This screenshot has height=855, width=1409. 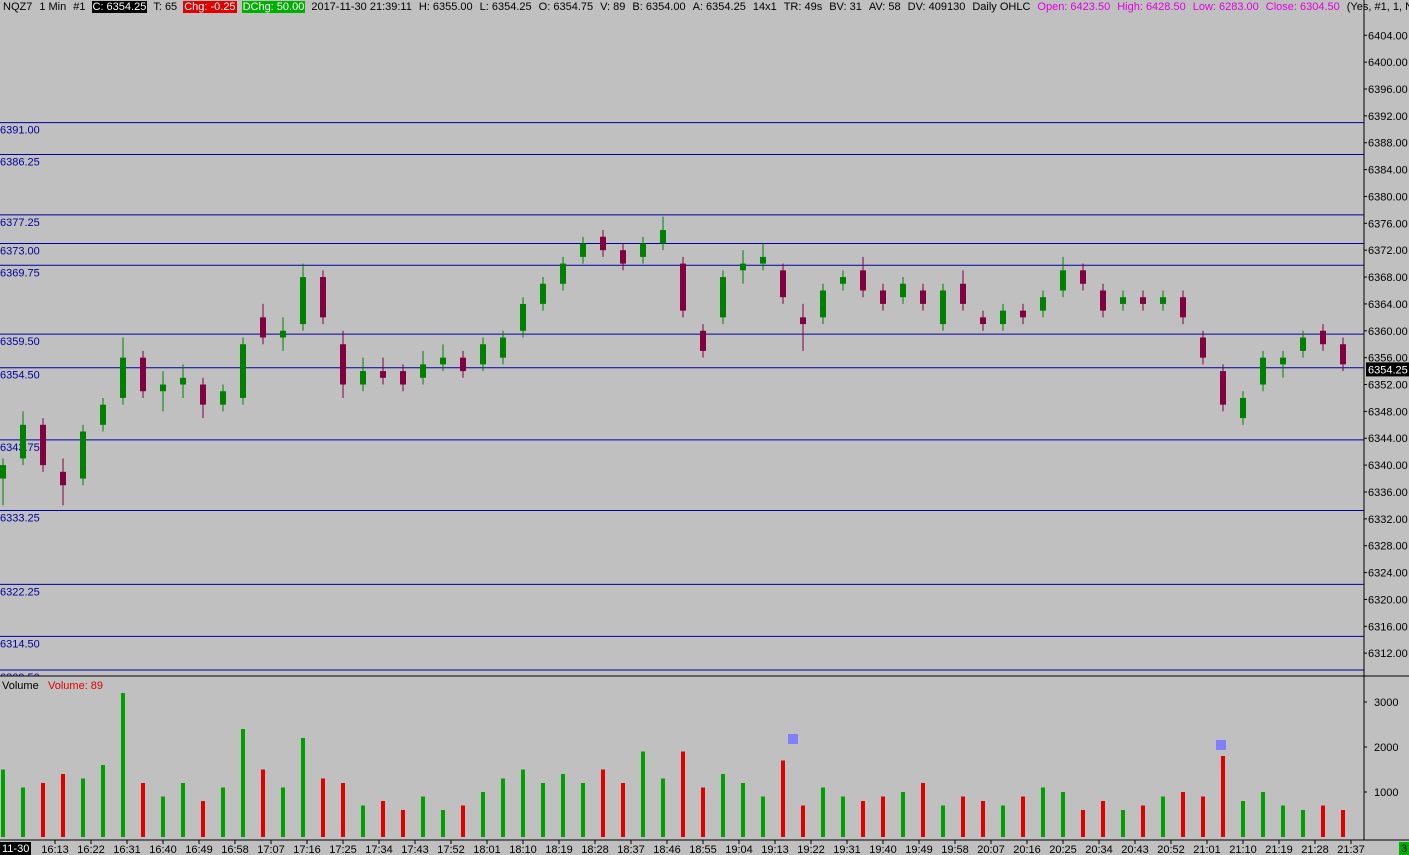 What do you see at coordinates (210, 7) in the screenshot?
I see `change-field: Chg: -0.25` at bounding box center [210, 7].